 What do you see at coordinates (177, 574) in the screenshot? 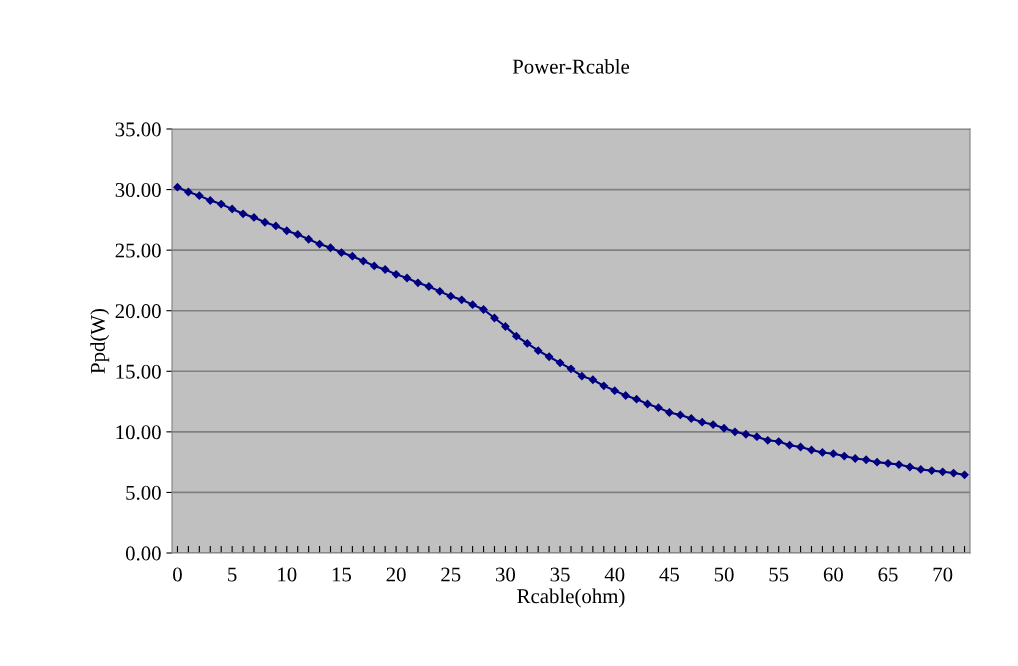
I see `x-tick-label: 0` at bounding box center [177, 574].